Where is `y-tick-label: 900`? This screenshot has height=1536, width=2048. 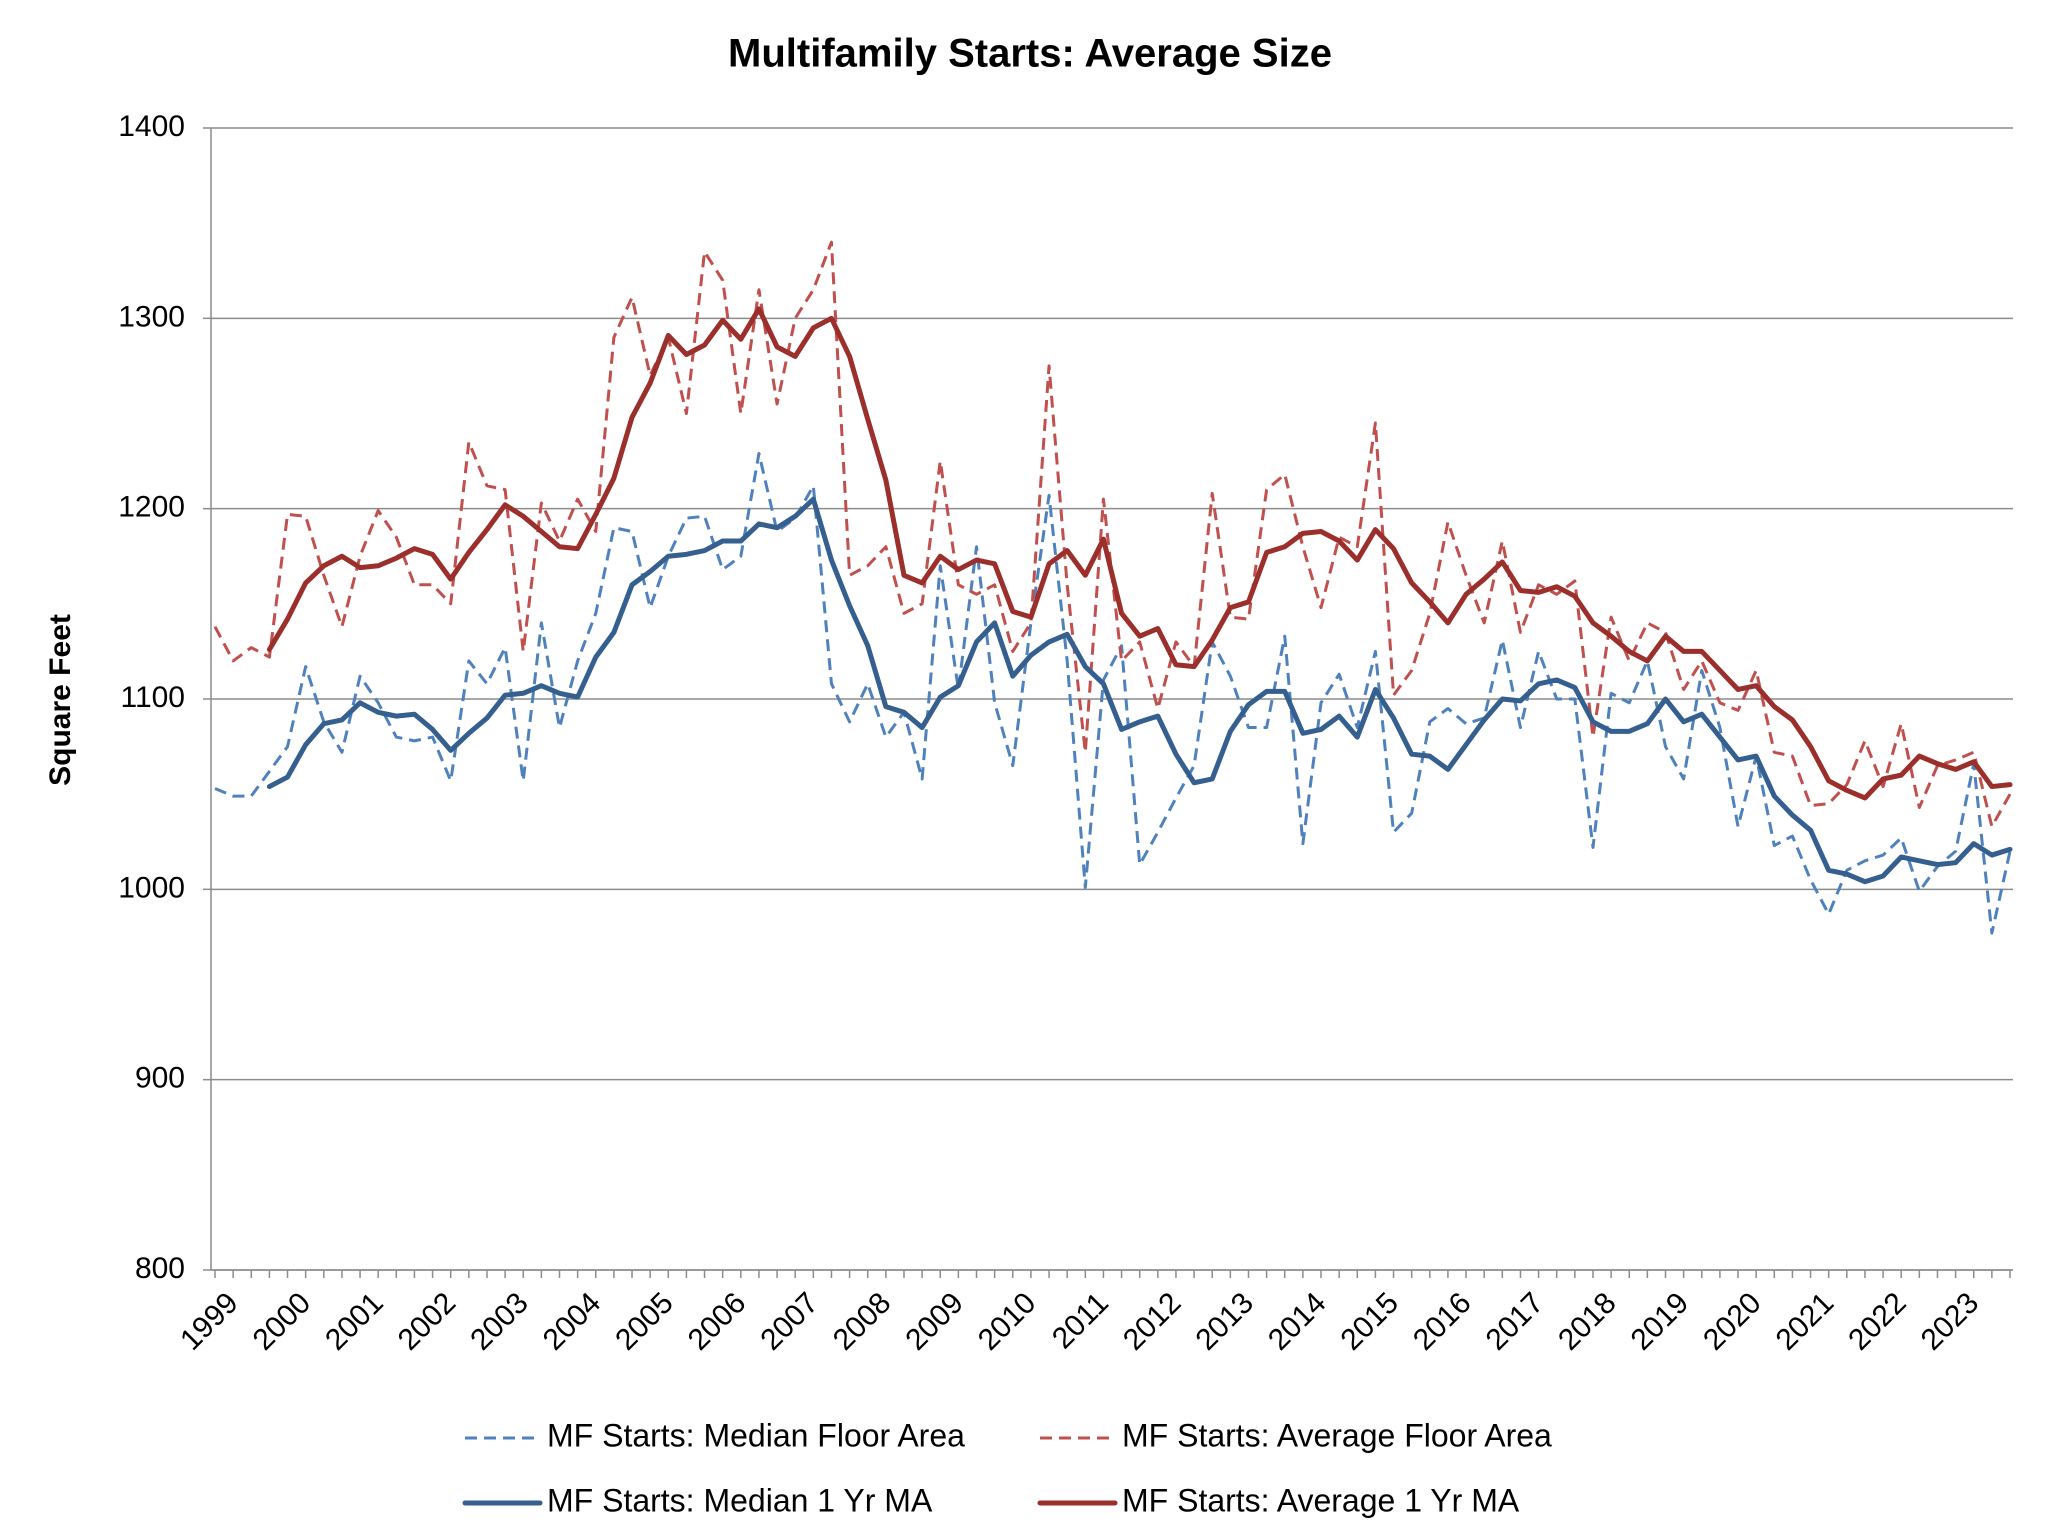
y-tick-label: 900 is located at coordinates (160, 1078).